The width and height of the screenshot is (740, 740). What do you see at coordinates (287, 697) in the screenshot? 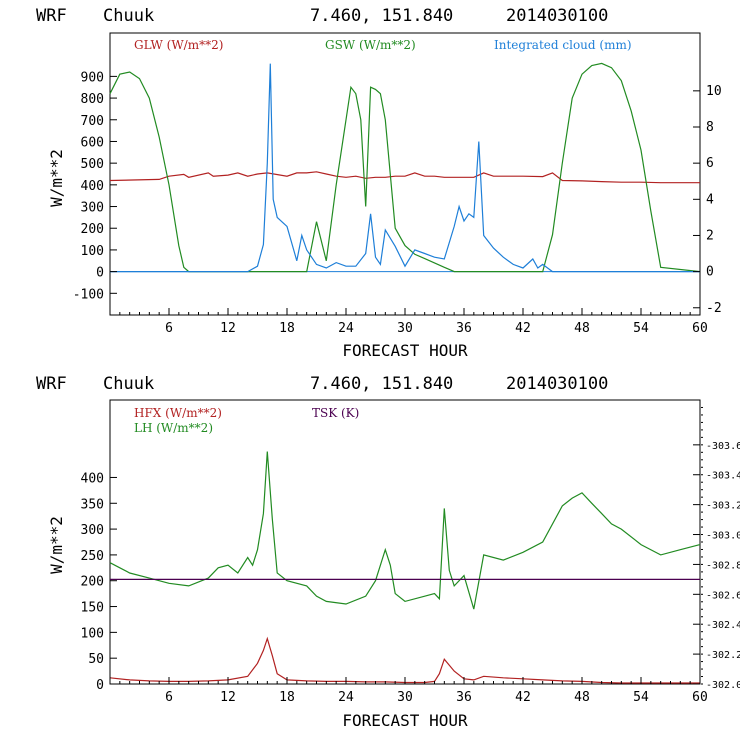
I see `p2-x-tick-label: 18` at bounding box center [287, 697].